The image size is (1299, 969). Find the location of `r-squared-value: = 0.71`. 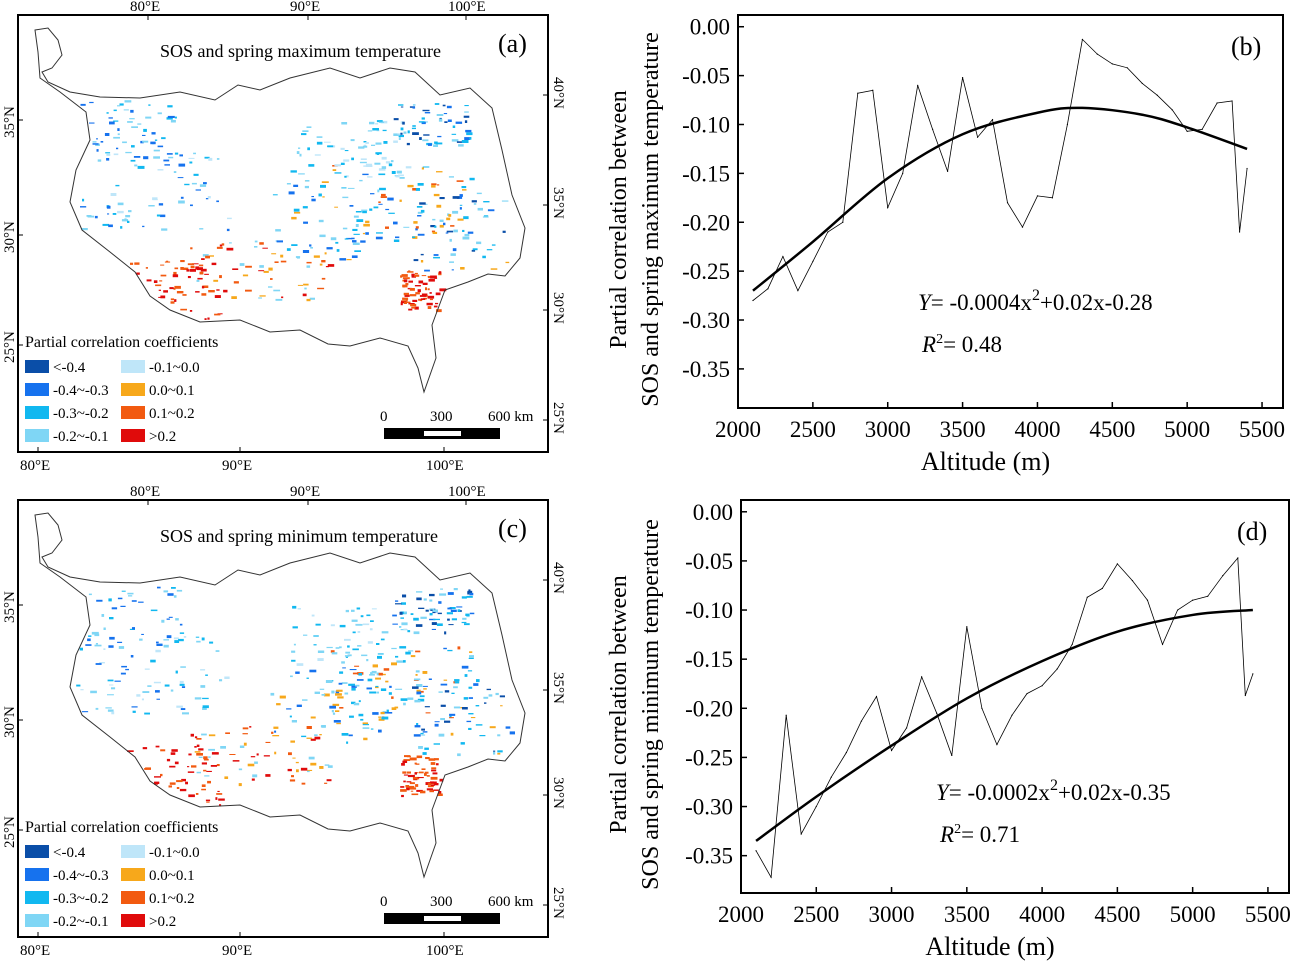

r-squared-value: = 0.71 is located at coordinates (990, 834).